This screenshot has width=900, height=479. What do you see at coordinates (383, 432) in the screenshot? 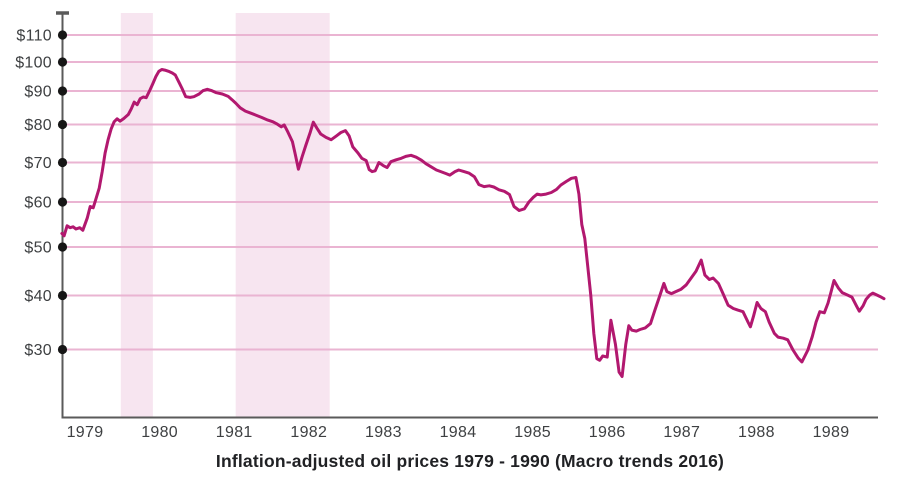
I see `x-tick-label: 1983` at bounding box center [383, 432].